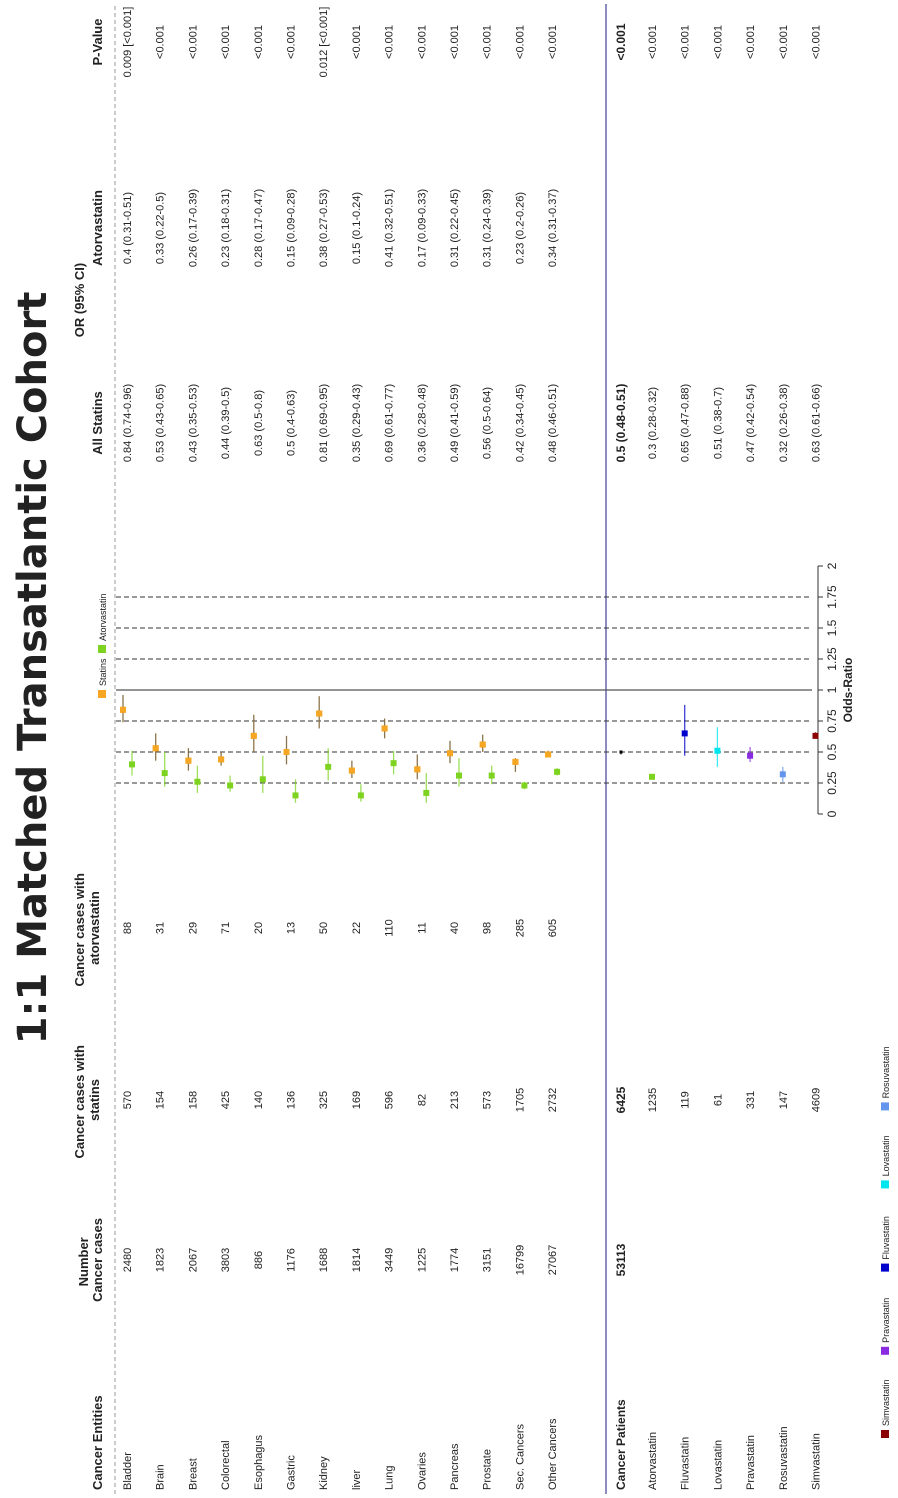  Describe the element at coordinates (390, 423) in the screenshot. I see `all-statins-or: 0.69 (0.61-0.77)` at that location.